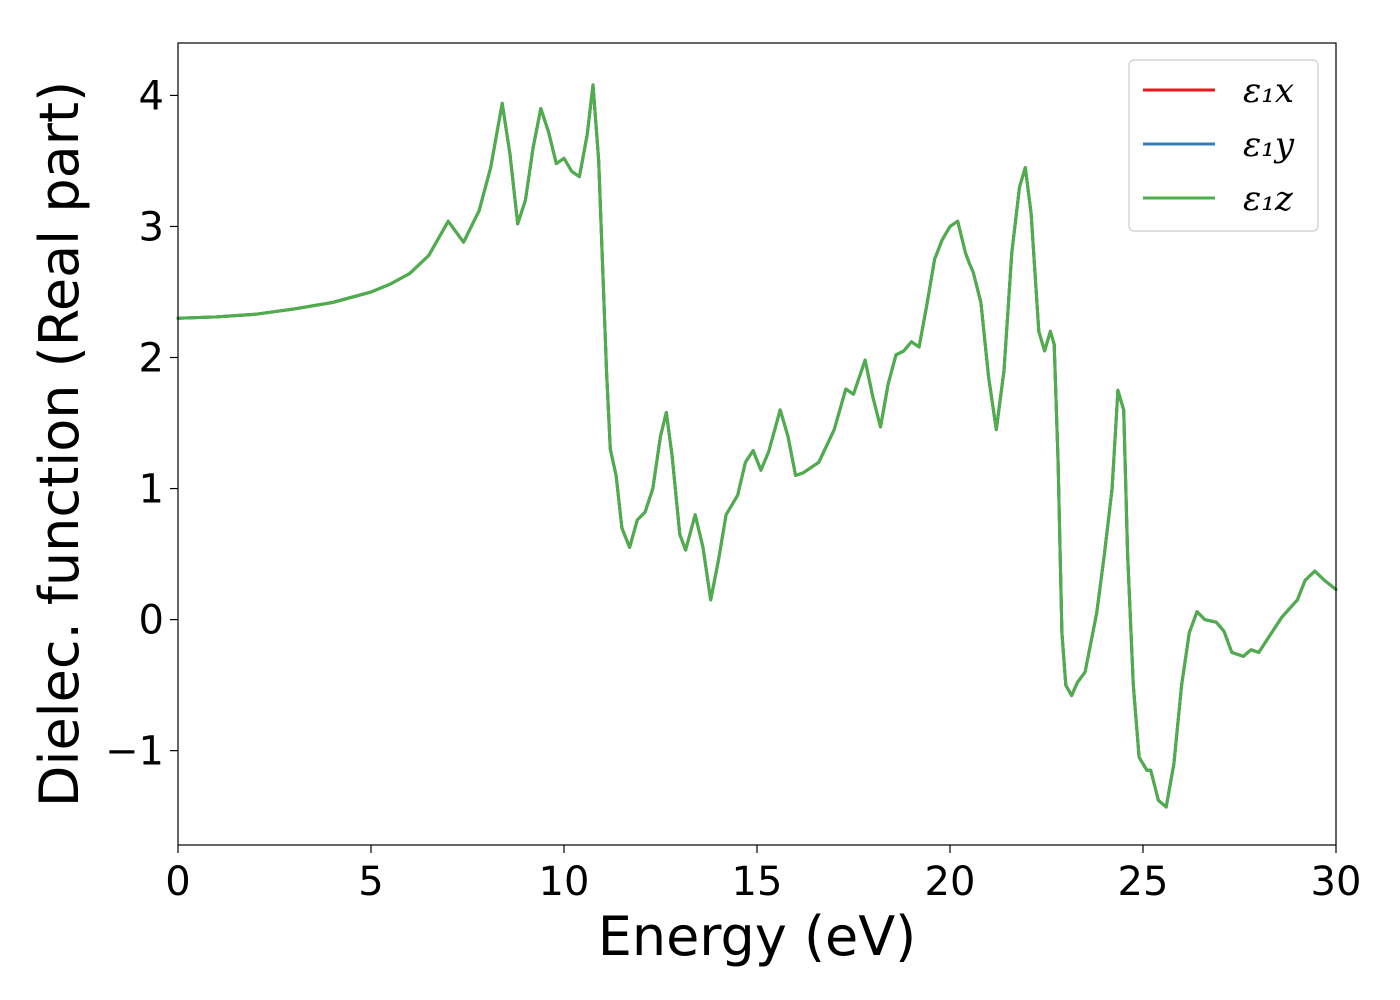  I want to click on x-axis-ticks: 0 5 10 15 20 25 30, so click(763, 875).